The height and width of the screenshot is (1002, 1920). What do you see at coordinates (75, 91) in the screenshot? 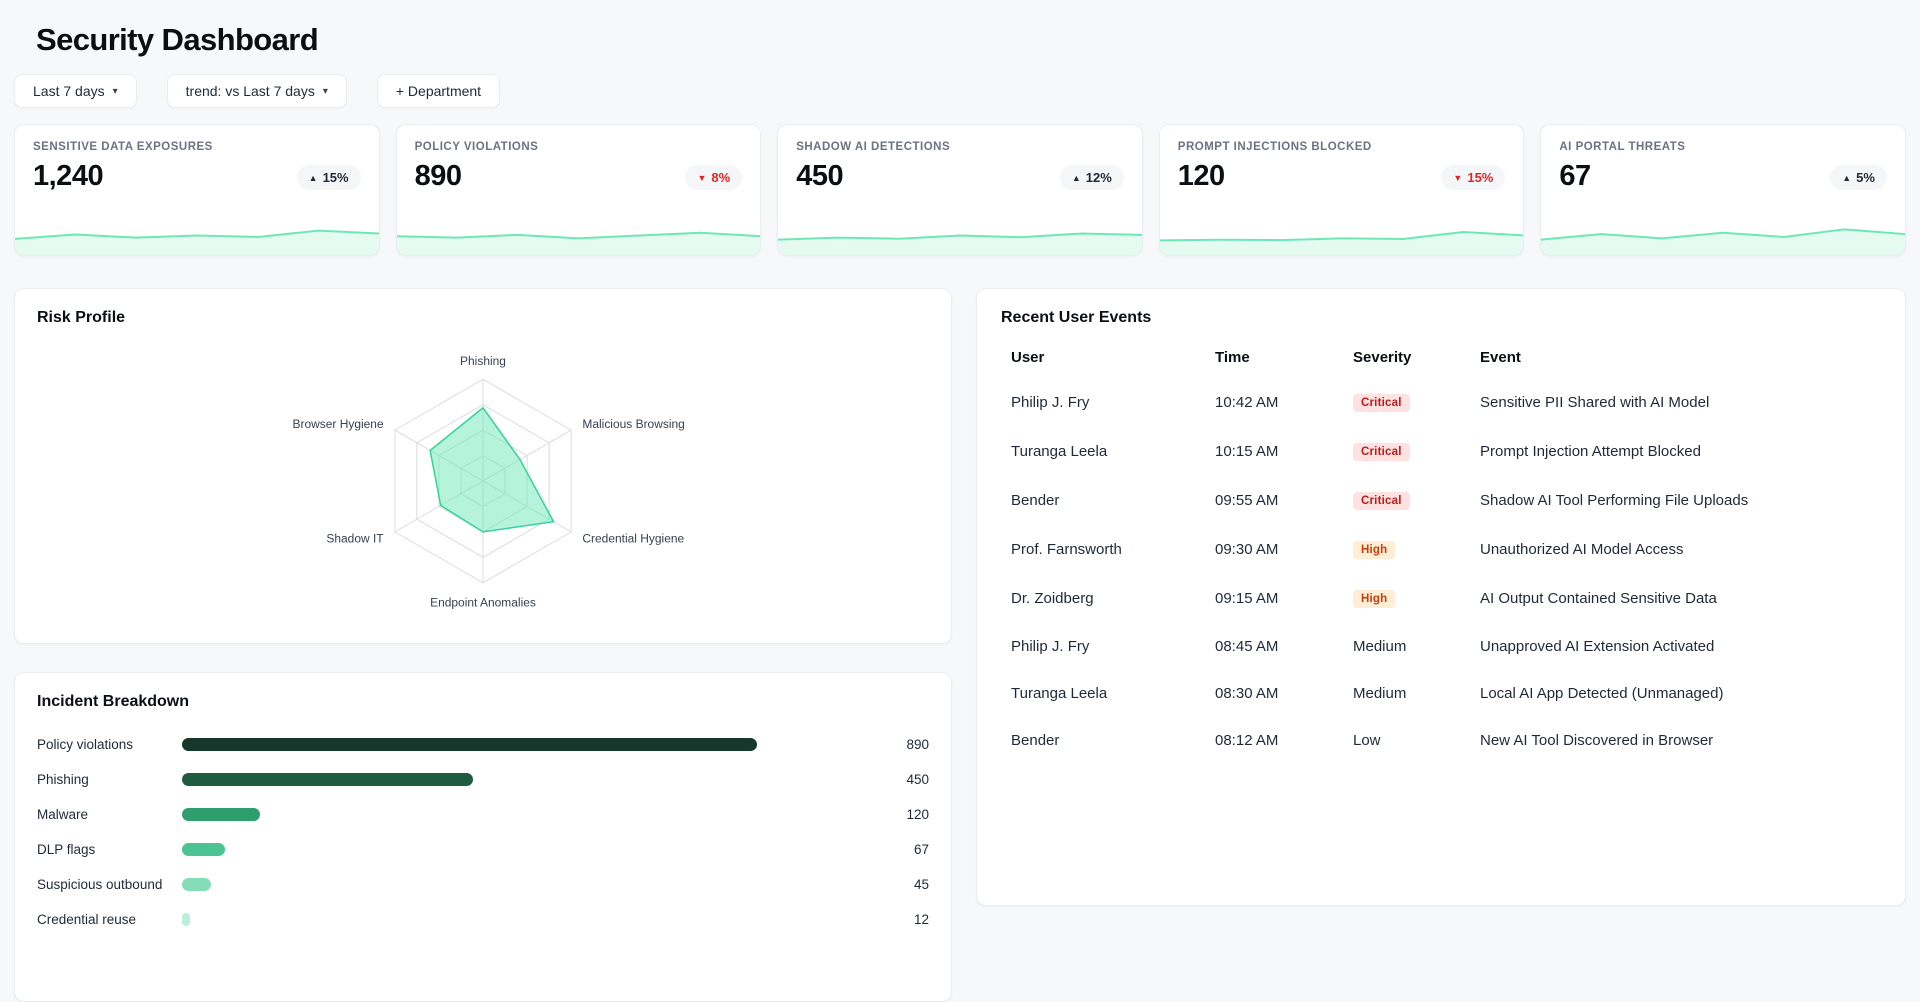
I see `date-range-filter: Last 7 days ▾` at bounding box center [75, 91].